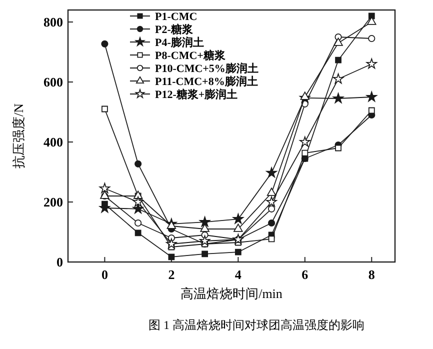 Image resolution: width=433 pixels, height=349 pixels. I want to click on caption: 图 1 高温焙烧时间对球团高温强度的影响, so click(256, 325).